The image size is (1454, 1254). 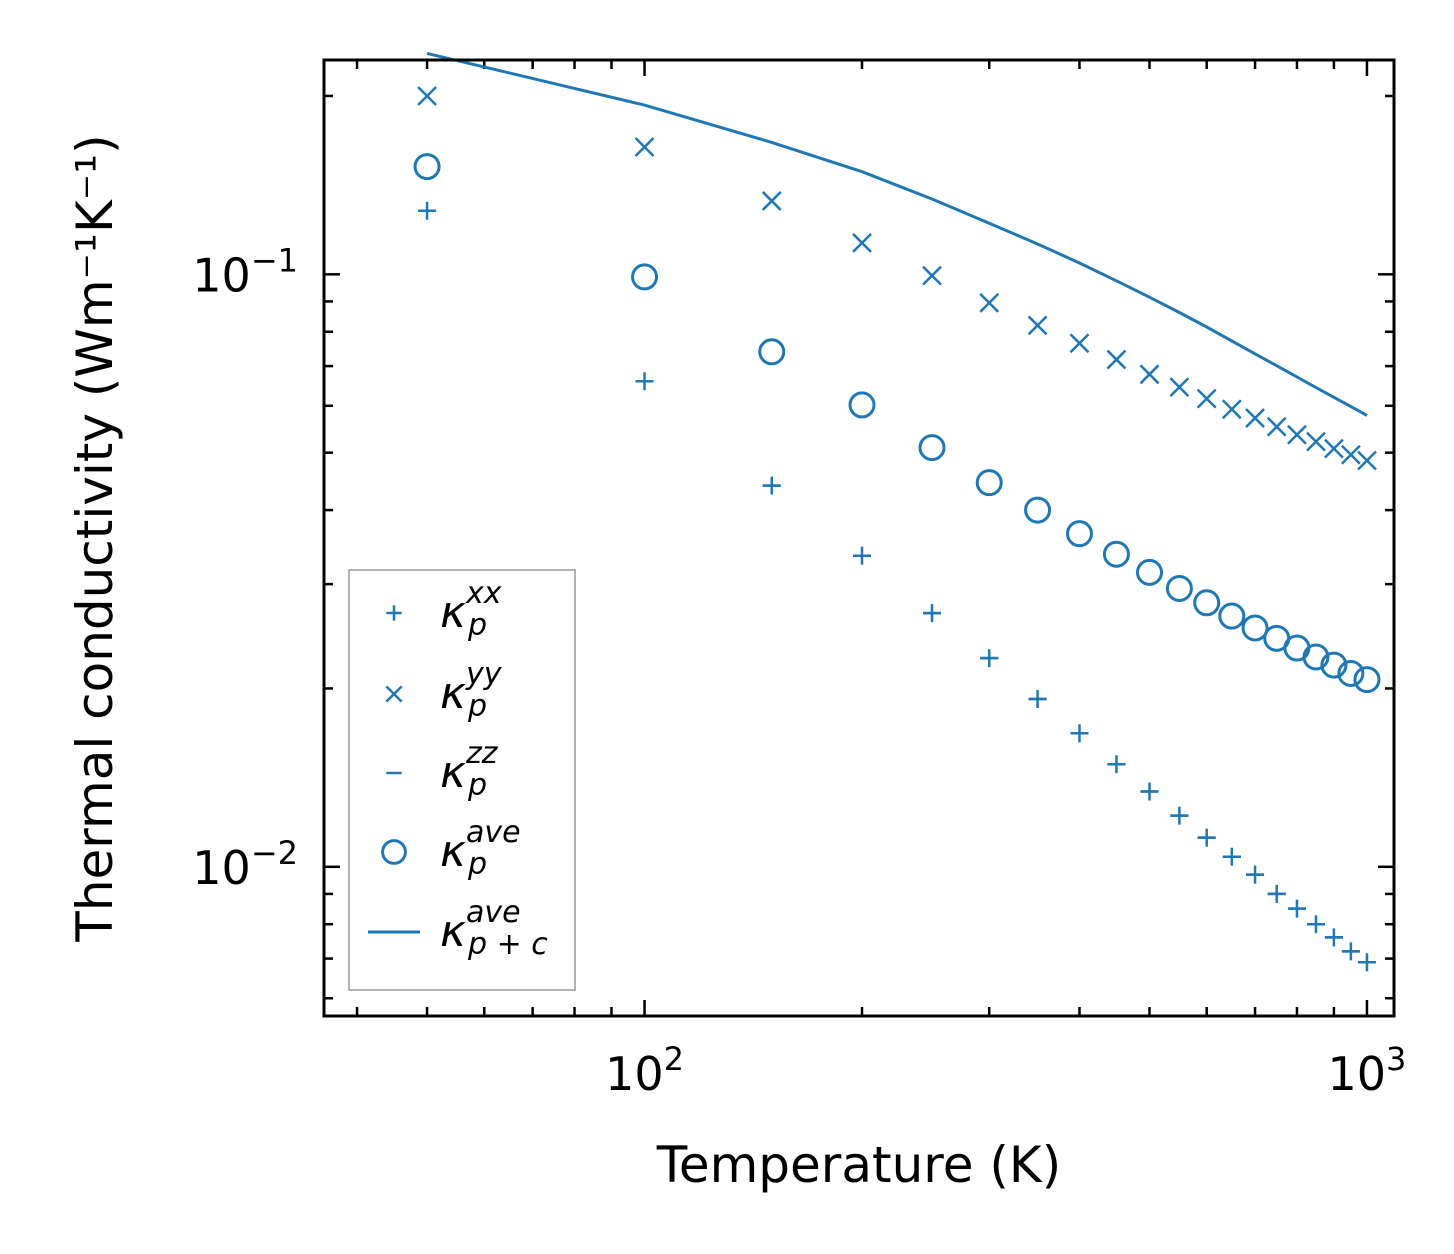 I want to click on legend-entry-kappa_p+c_ave: κave p + c, so click(x=458, y=928).